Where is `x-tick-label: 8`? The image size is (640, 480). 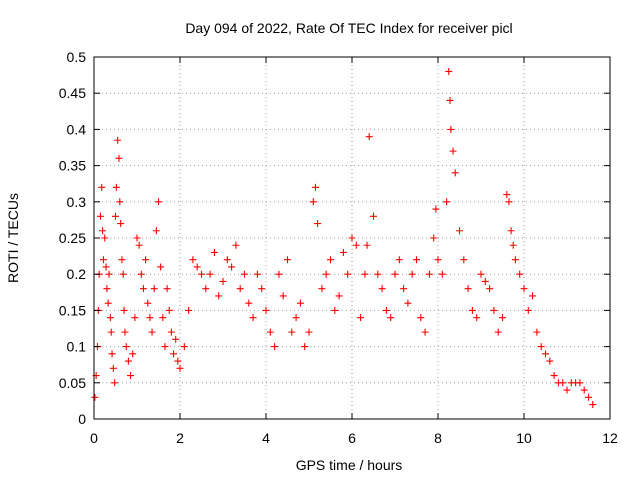 x-tick-label: 8 is located at coordinates (438, 438).